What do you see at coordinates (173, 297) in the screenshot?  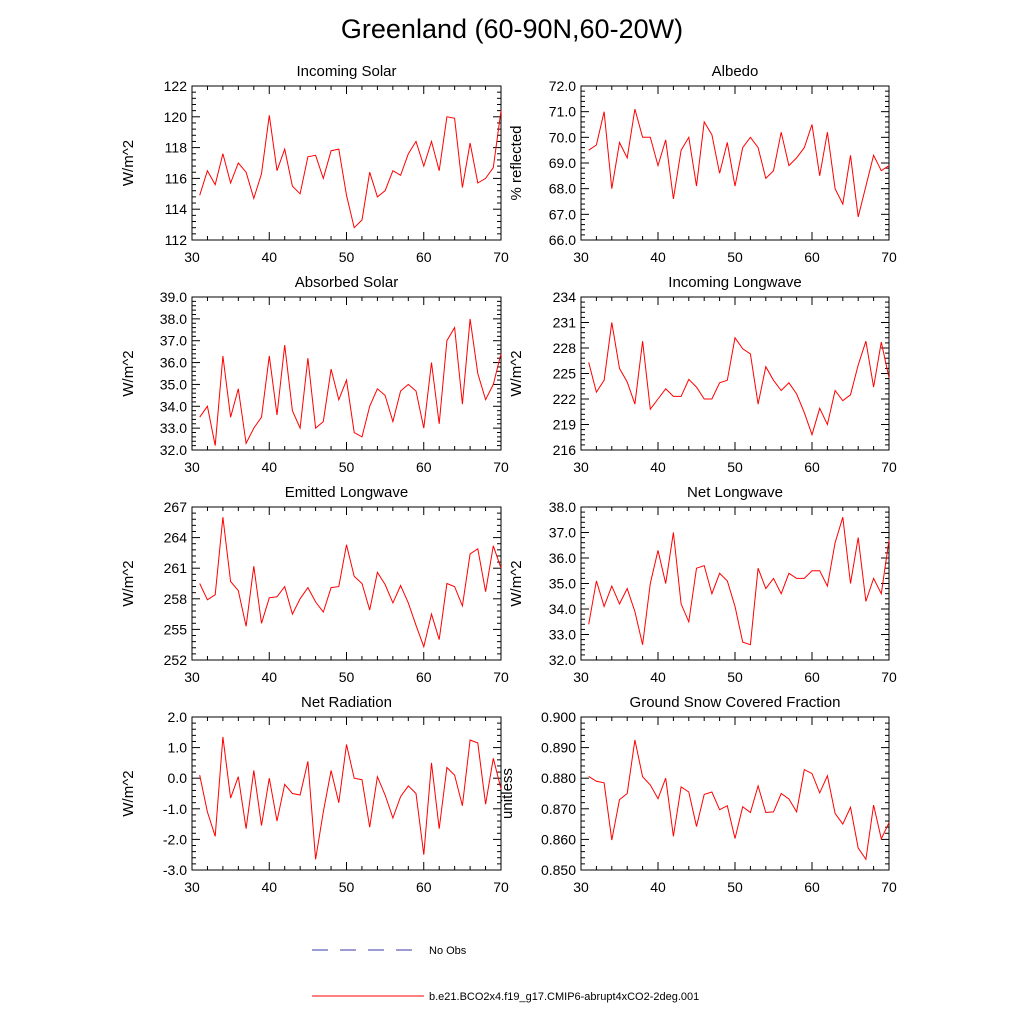 I see `y-tick-label: 39.0` at bounding box center [173, 297].